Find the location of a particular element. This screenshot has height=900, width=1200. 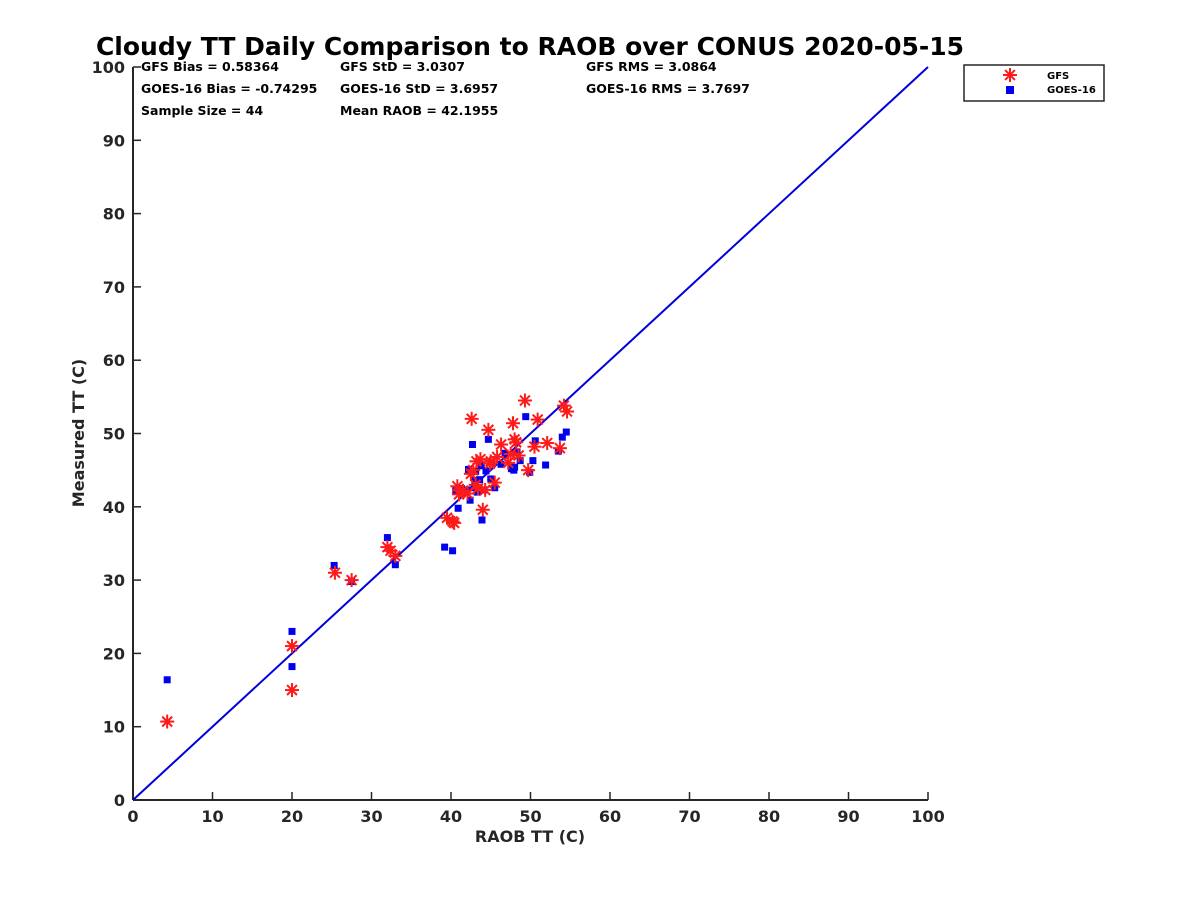

x-tick-label: 10 is located at coordinates (212, 816).